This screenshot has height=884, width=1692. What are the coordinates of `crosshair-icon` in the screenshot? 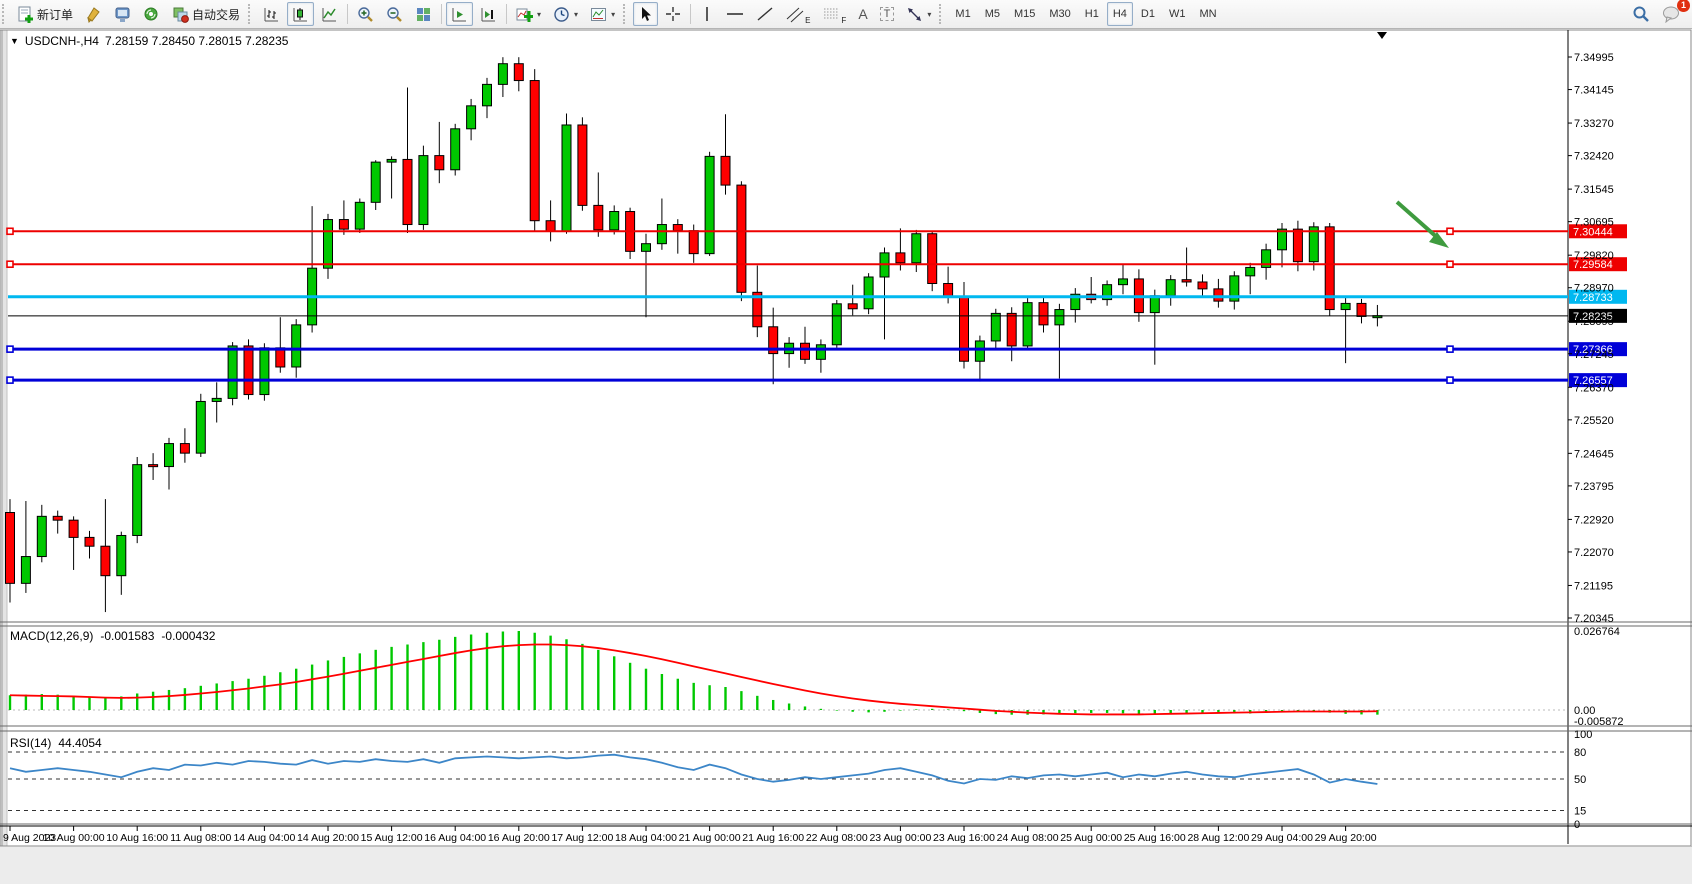 It's located at (673, 14).